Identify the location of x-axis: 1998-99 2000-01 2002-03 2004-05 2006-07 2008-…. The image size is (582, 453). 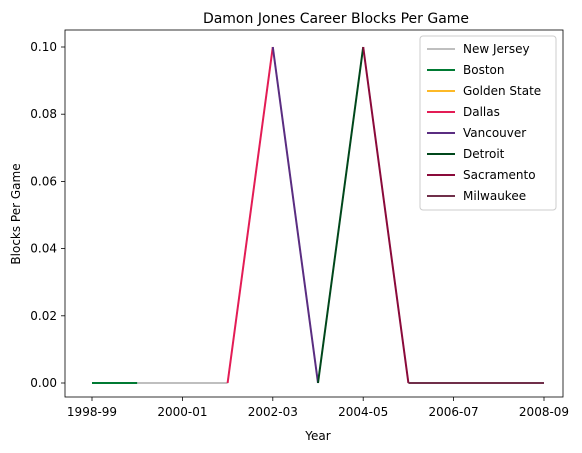
(318, 408).